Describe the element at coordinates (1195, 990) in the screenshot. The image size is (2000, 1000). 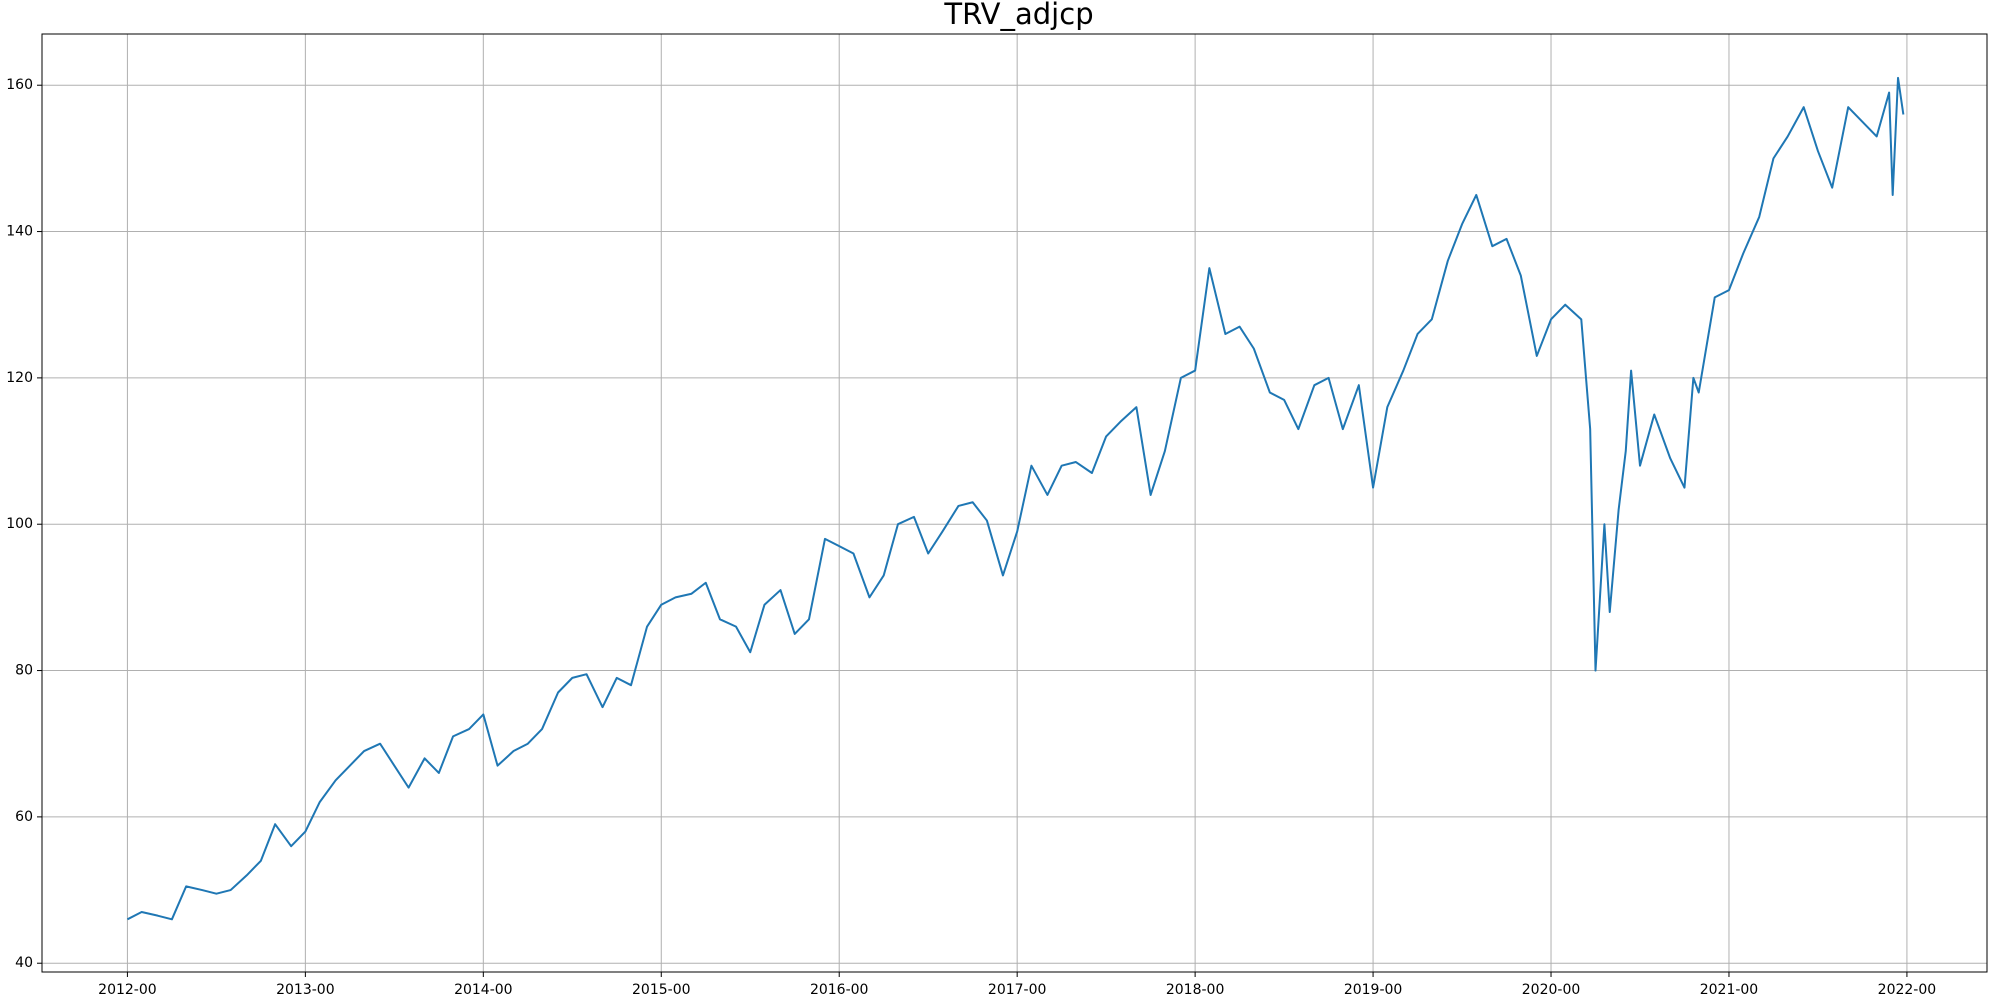
I see `x-tick-label: 2018-00` at that location.